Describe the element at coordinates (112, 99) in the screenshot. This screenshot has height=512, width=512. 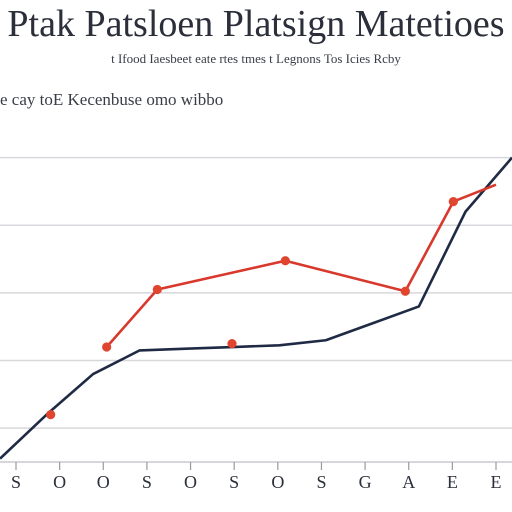
I see `legend-text: e cay toE Kecenbuse omo wibbo` at that location.